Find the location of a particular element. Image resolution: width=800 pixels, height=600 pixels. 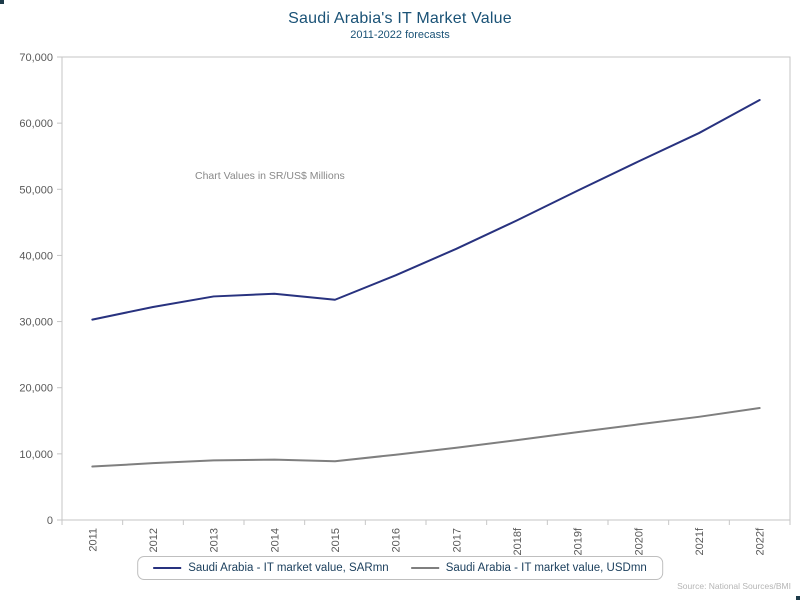

chart-subtitle: 2011-2022 forecasts is located at coordinates (400, 35).